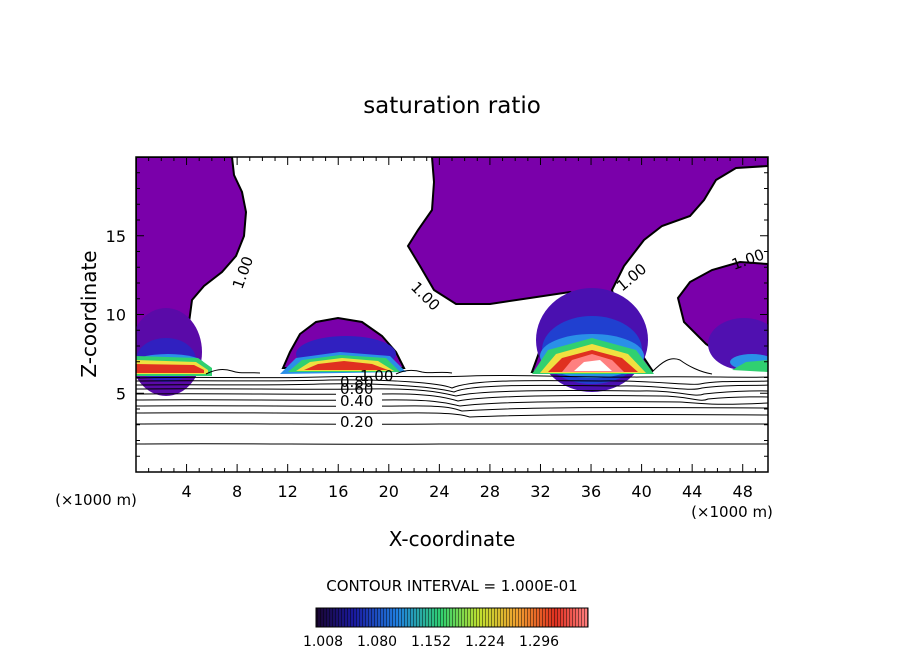 This screenshot has height=654, width=904. I want to click on cloud-bump, so click(343, 355).